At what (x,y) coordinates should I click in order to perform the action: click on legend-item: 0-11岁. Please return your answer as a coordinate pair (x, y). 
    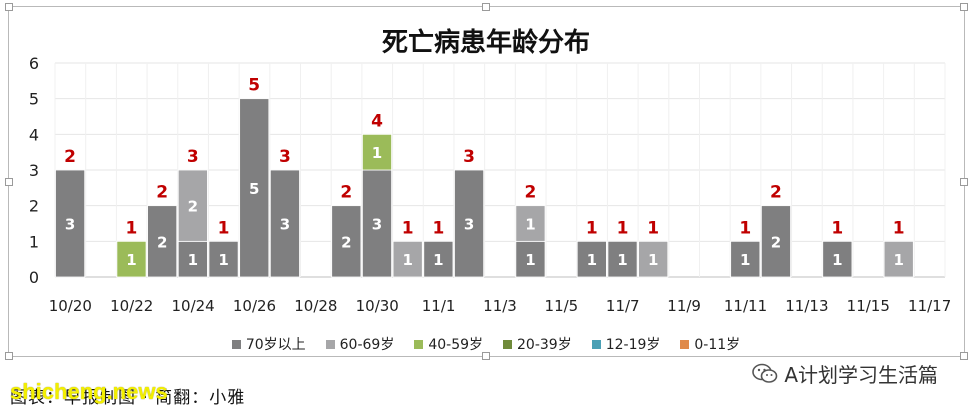
    Looking at the image, I should click on (710, 344).